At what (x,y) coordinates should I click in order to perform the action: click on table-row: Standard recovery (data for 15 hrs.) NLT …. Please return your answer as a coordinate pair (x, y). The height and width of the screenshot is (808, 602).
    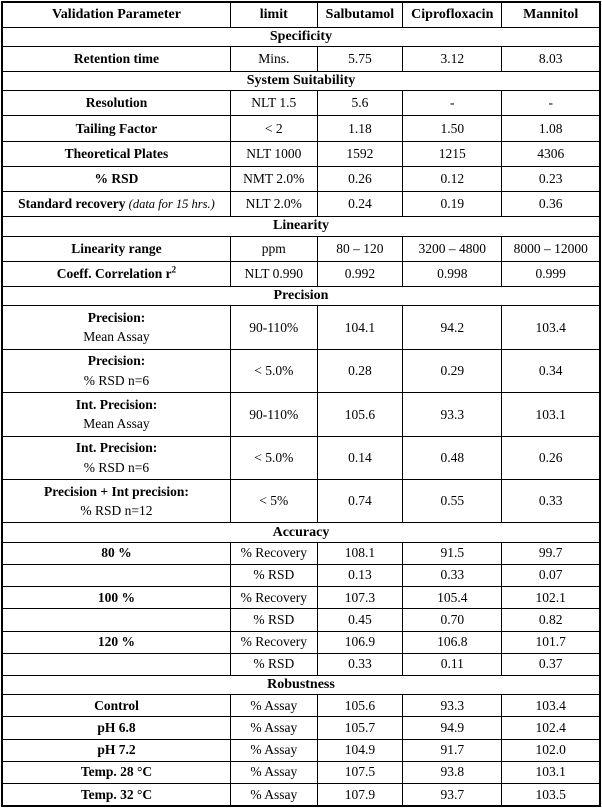
    Looking at the image, I should click on (301, 204).